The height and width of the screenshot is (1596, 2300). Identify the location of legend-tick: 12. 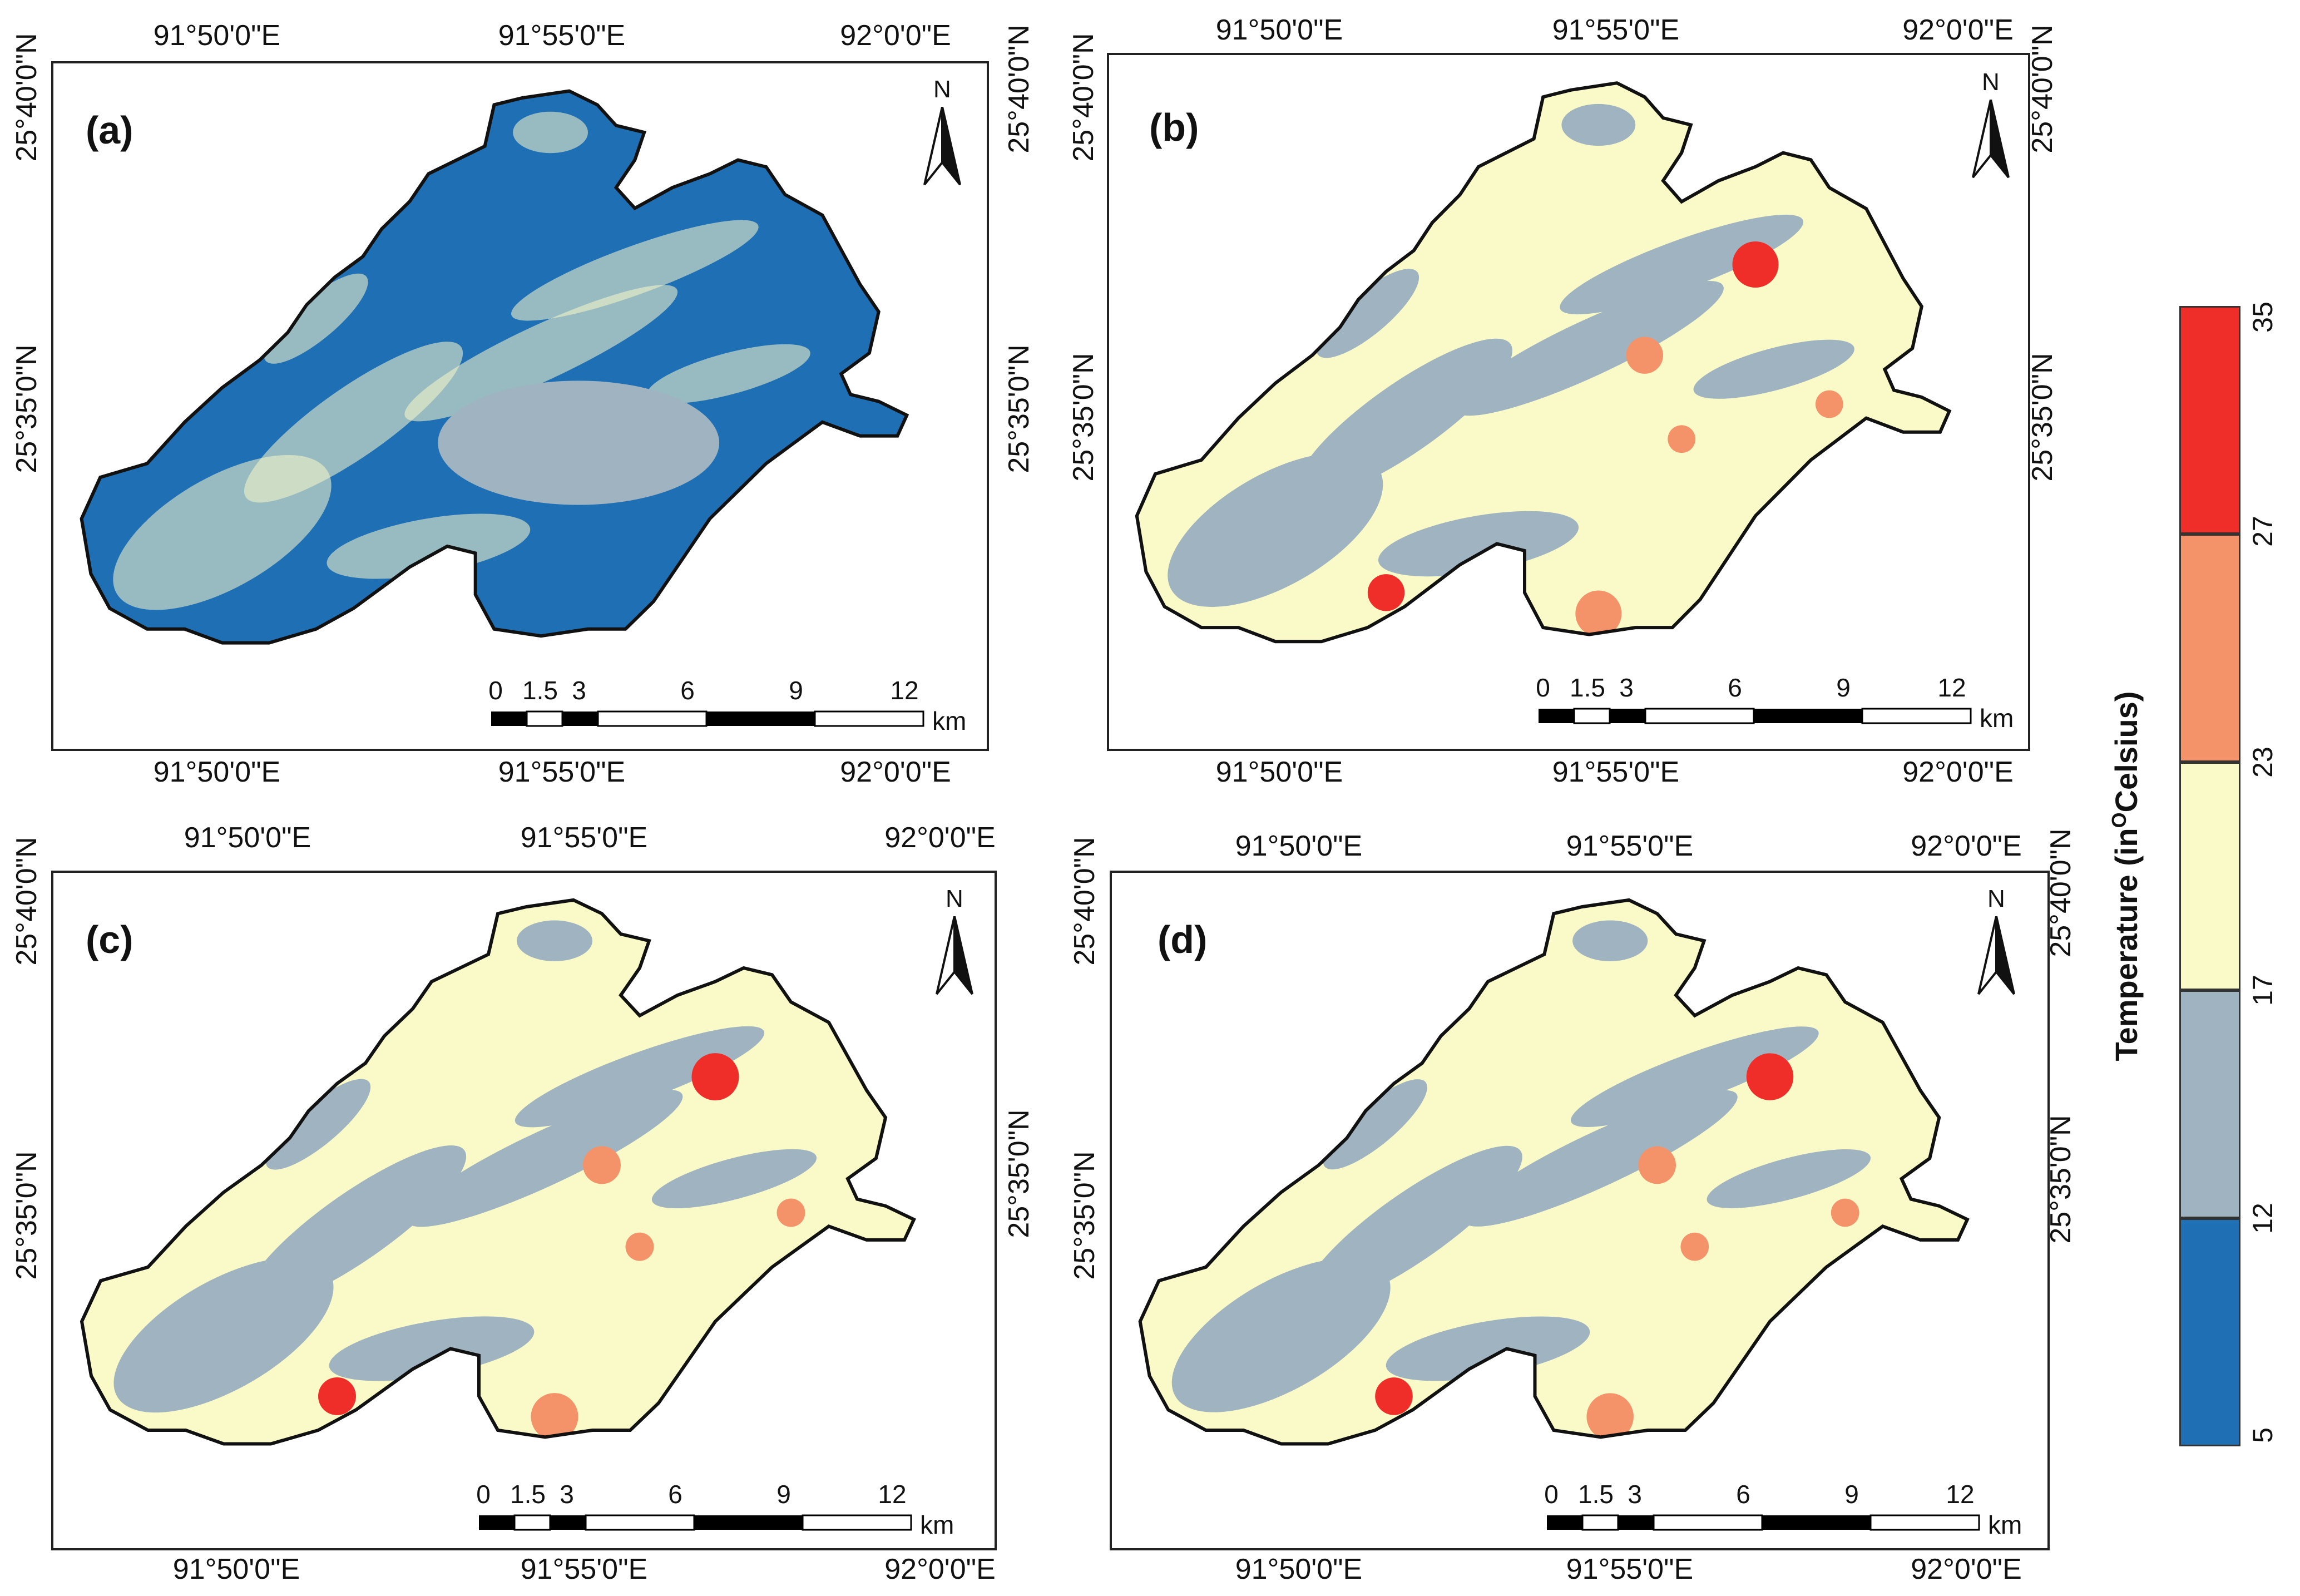
(2262, 1218).